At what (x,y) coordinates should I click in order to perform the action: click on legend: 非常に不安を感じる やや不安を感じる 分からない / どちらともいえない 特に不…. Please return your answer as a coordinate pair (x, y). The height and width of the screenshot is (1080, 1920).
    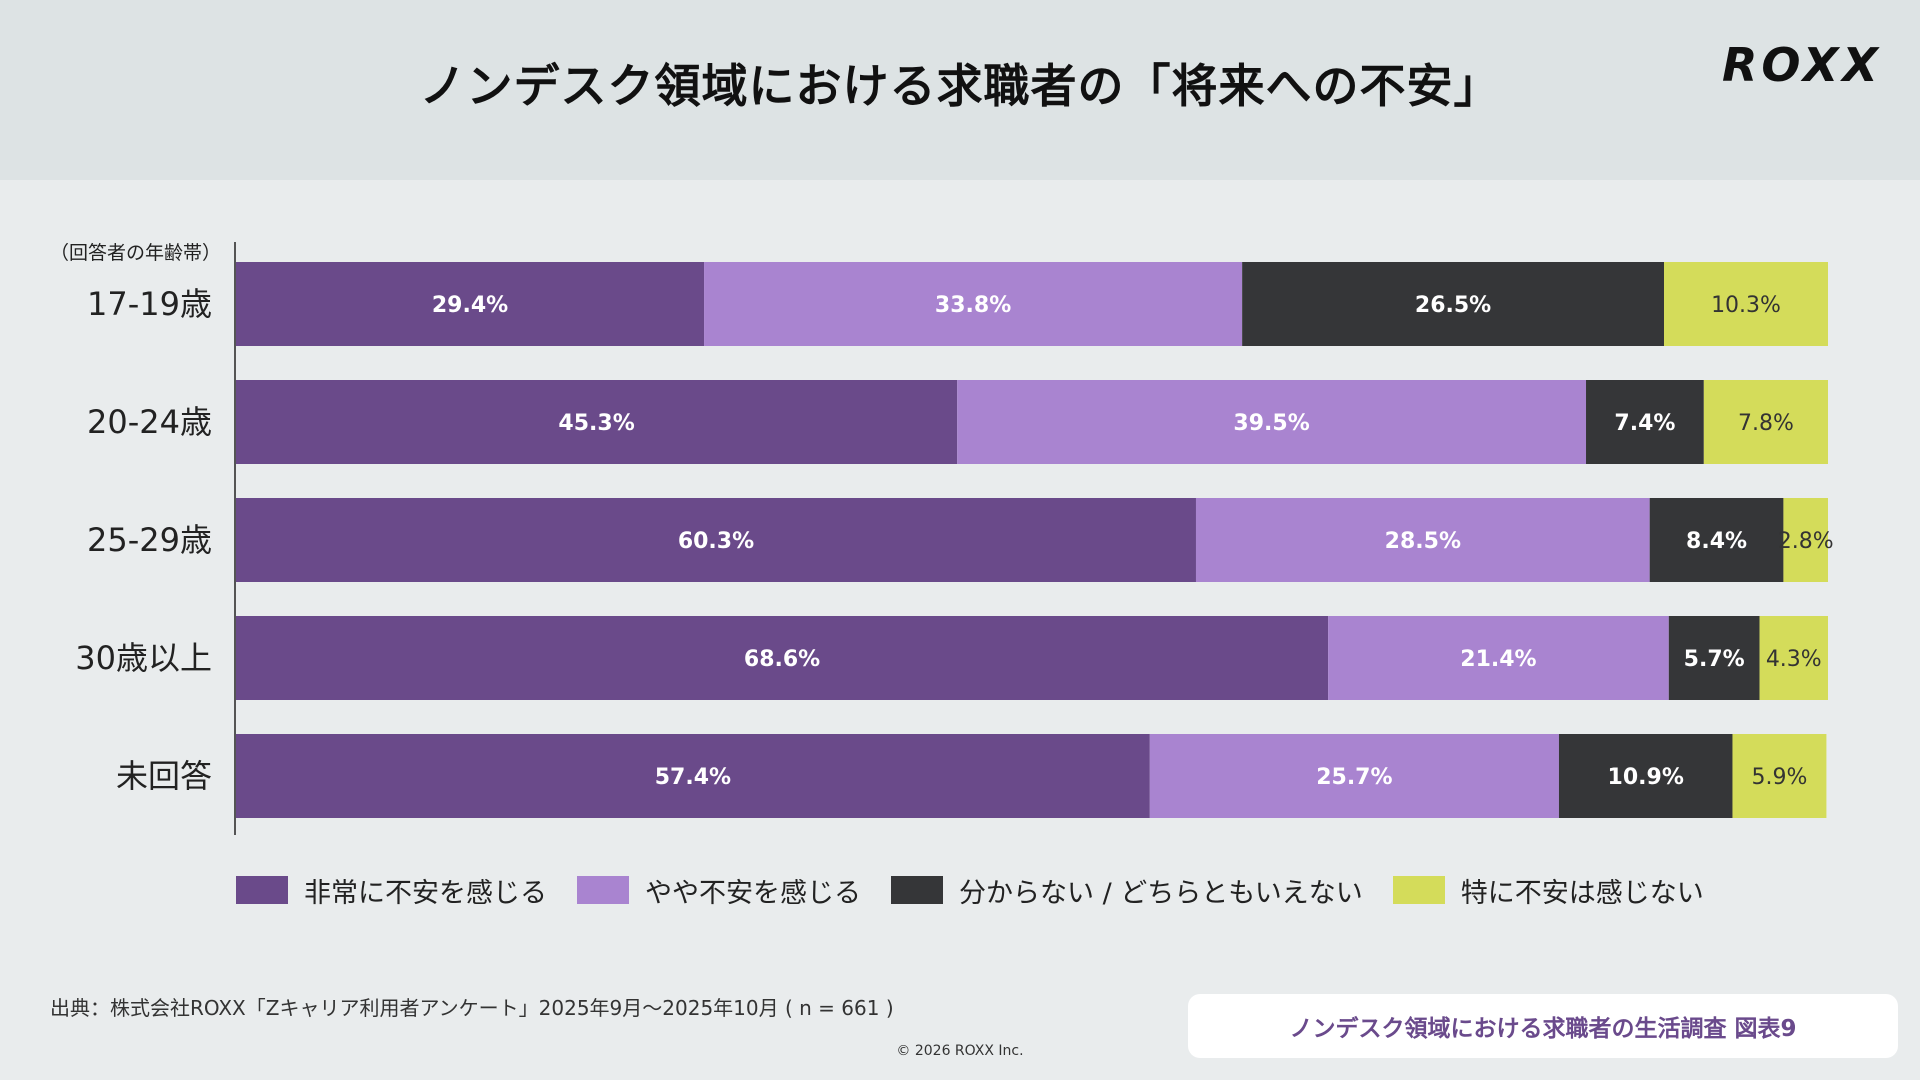
    Looking at the image, I should click on (985, 890).